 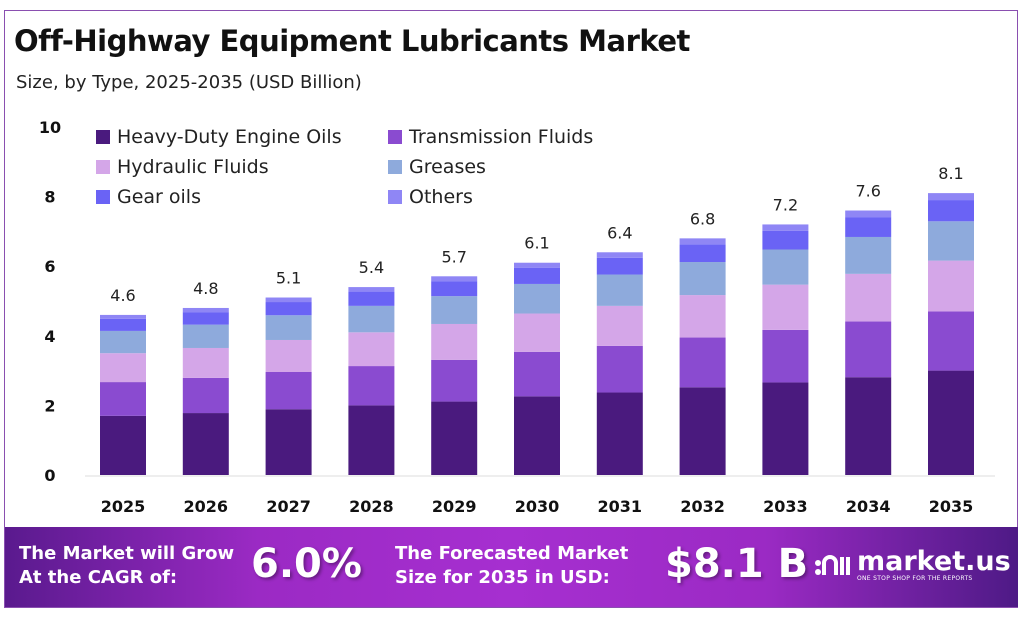 I want to click on legend-item: Heavy-Duty Engine Oils, so click(x=242, y=137).